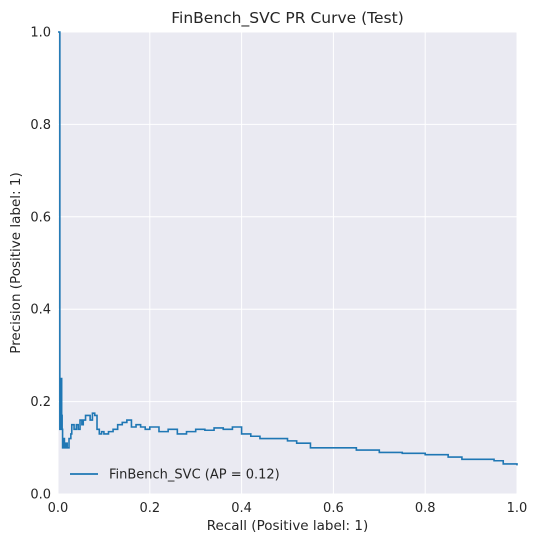  Describe the element at coordinates (40, 310) in the screenshot. I see `y-tick-label: 0.4` at that location.